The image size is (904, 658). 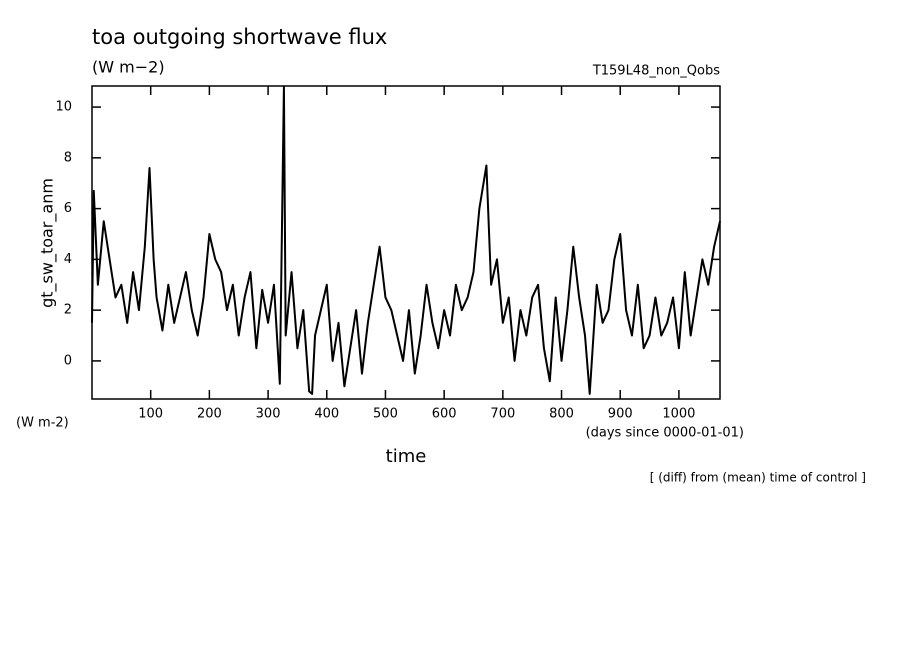 I want to click on x-tick-label: 700, so click(x=502, y=414).